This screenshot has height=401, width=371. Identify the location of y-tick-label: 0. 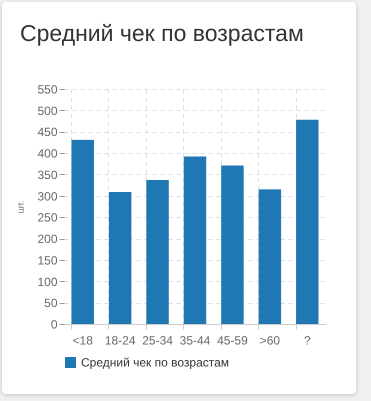
(54, 325).